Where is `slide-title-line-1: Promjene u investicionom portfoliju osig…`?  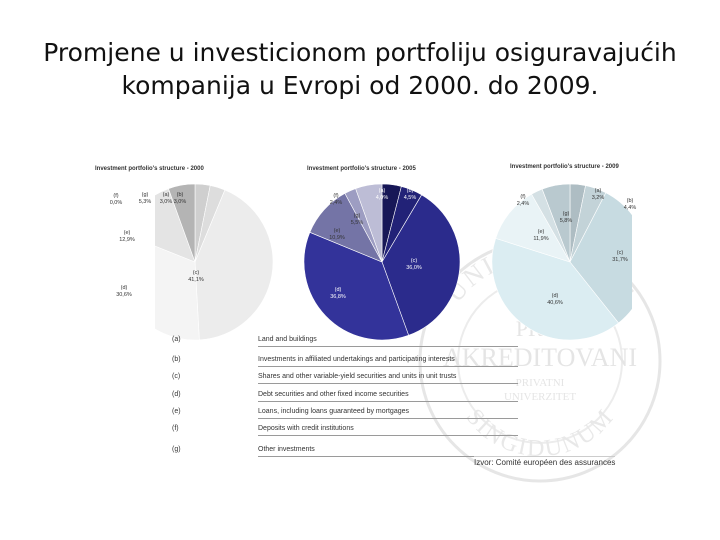
slide-title-line-1: Promjene u investicionom portfoliju osig… is located at coordinates (360, 52).